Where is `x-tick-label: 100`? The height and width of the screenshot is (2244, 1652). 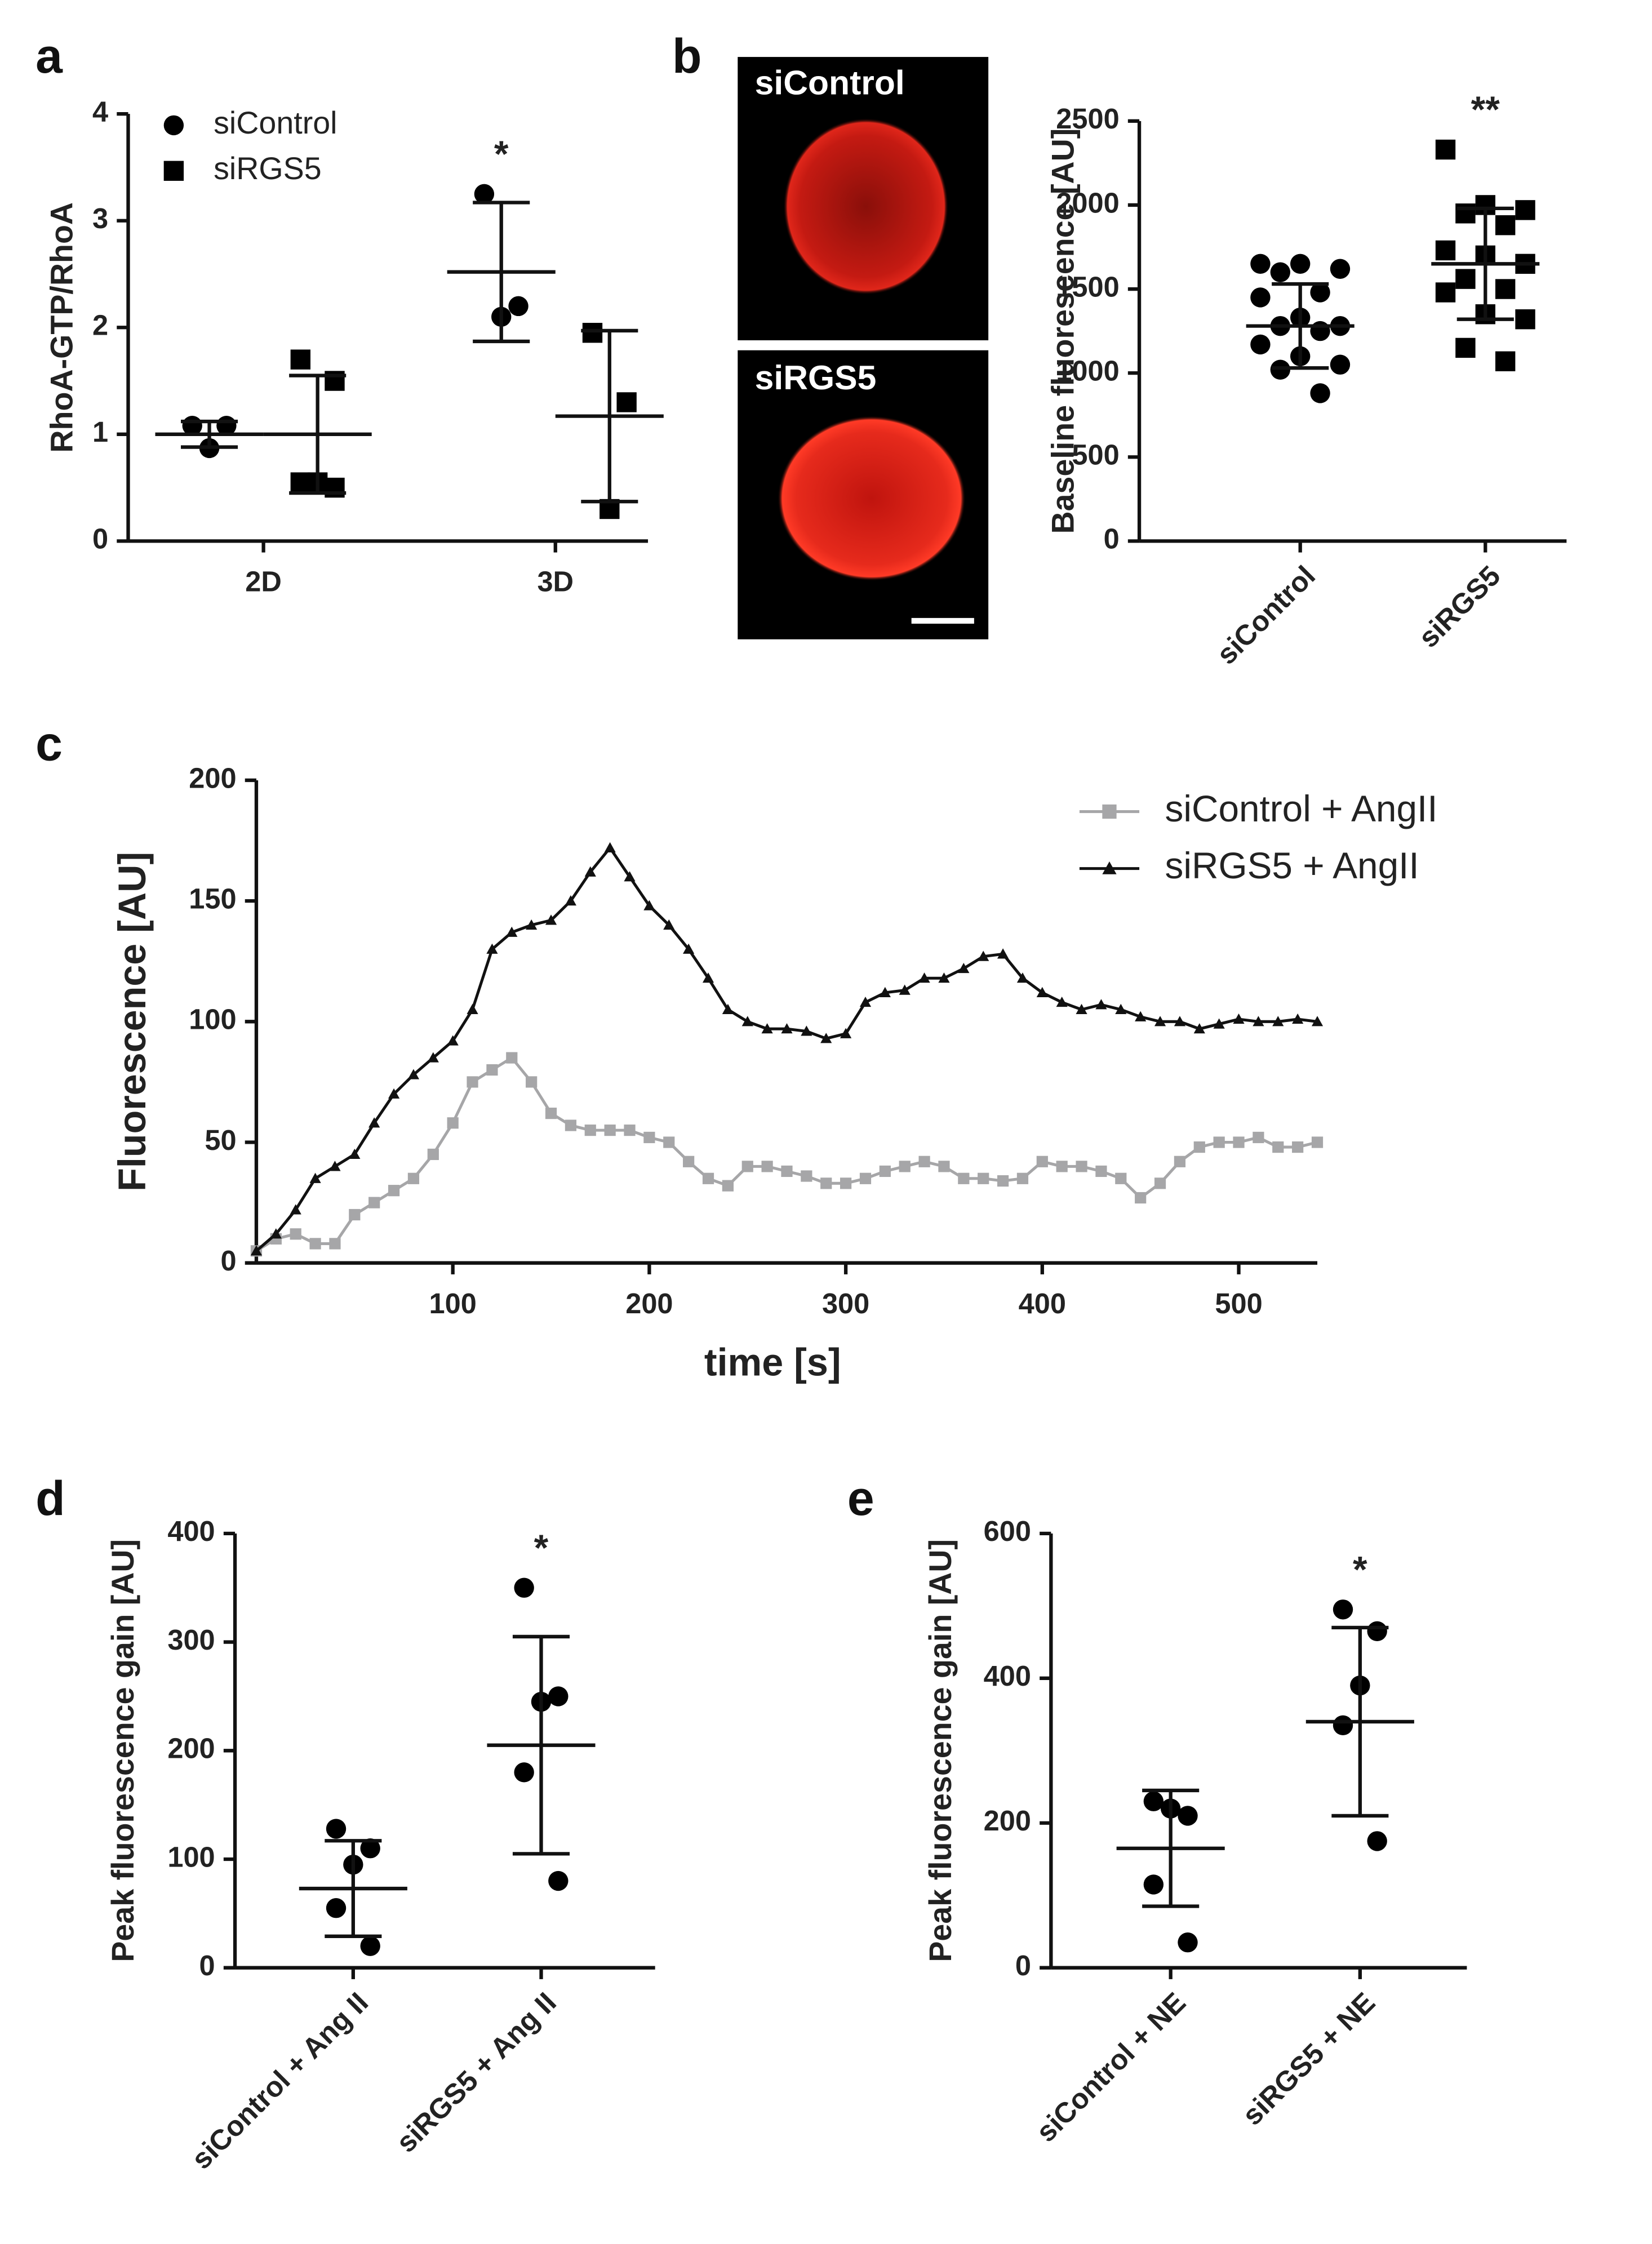
x-tick-label: 100 is located at coordinates (453, 1303).